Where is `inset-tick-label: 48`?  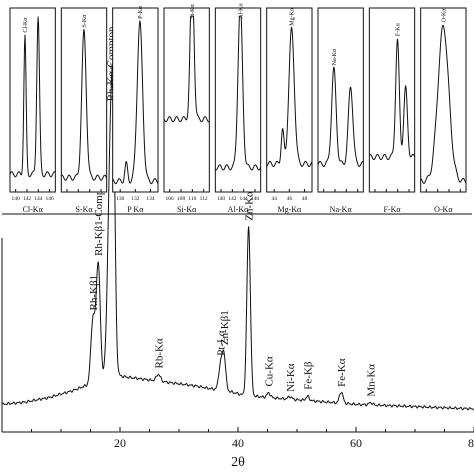
inset-tick-label: 48 is located at coordinates (305, 199).